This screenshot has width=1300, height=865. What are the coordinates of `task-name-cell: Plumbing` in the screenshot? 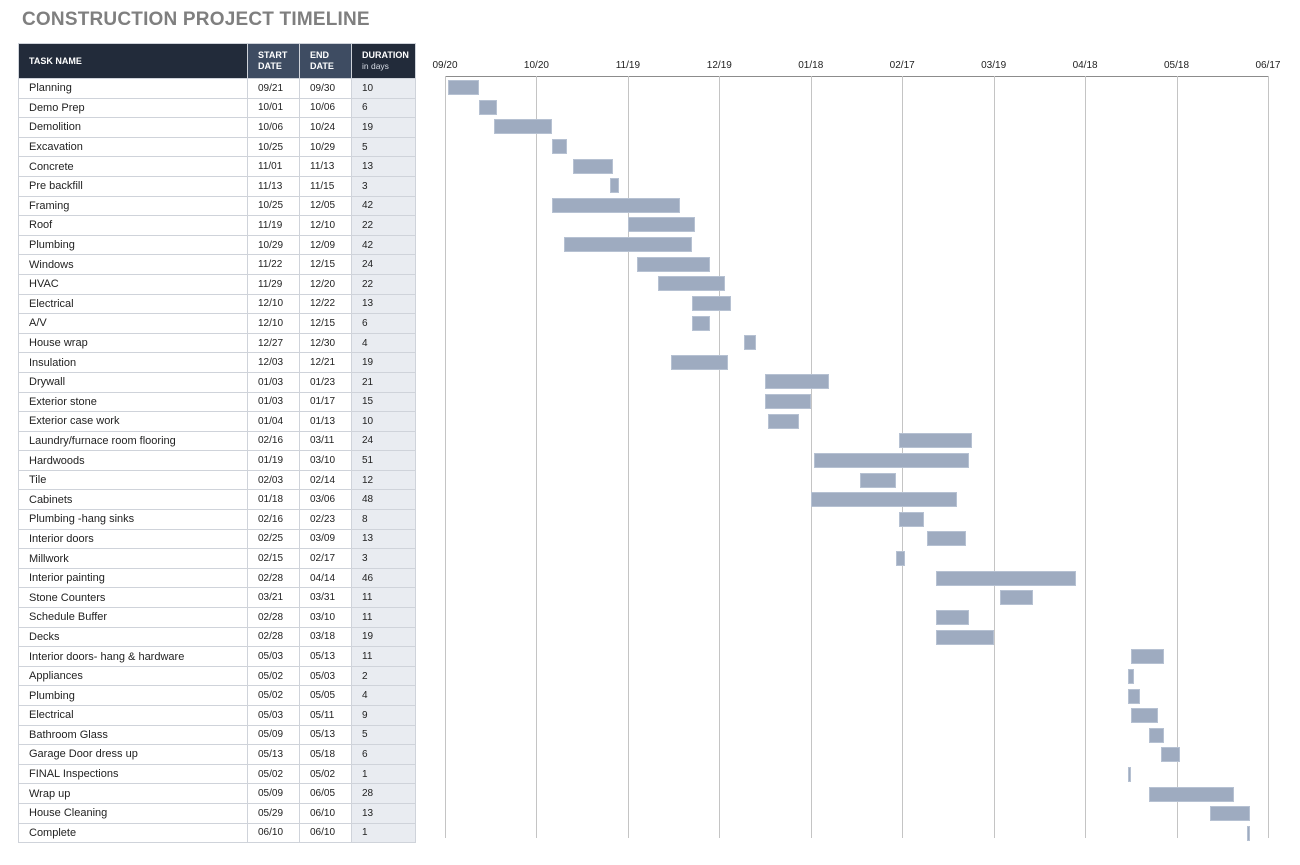 It's located at (133, 245).